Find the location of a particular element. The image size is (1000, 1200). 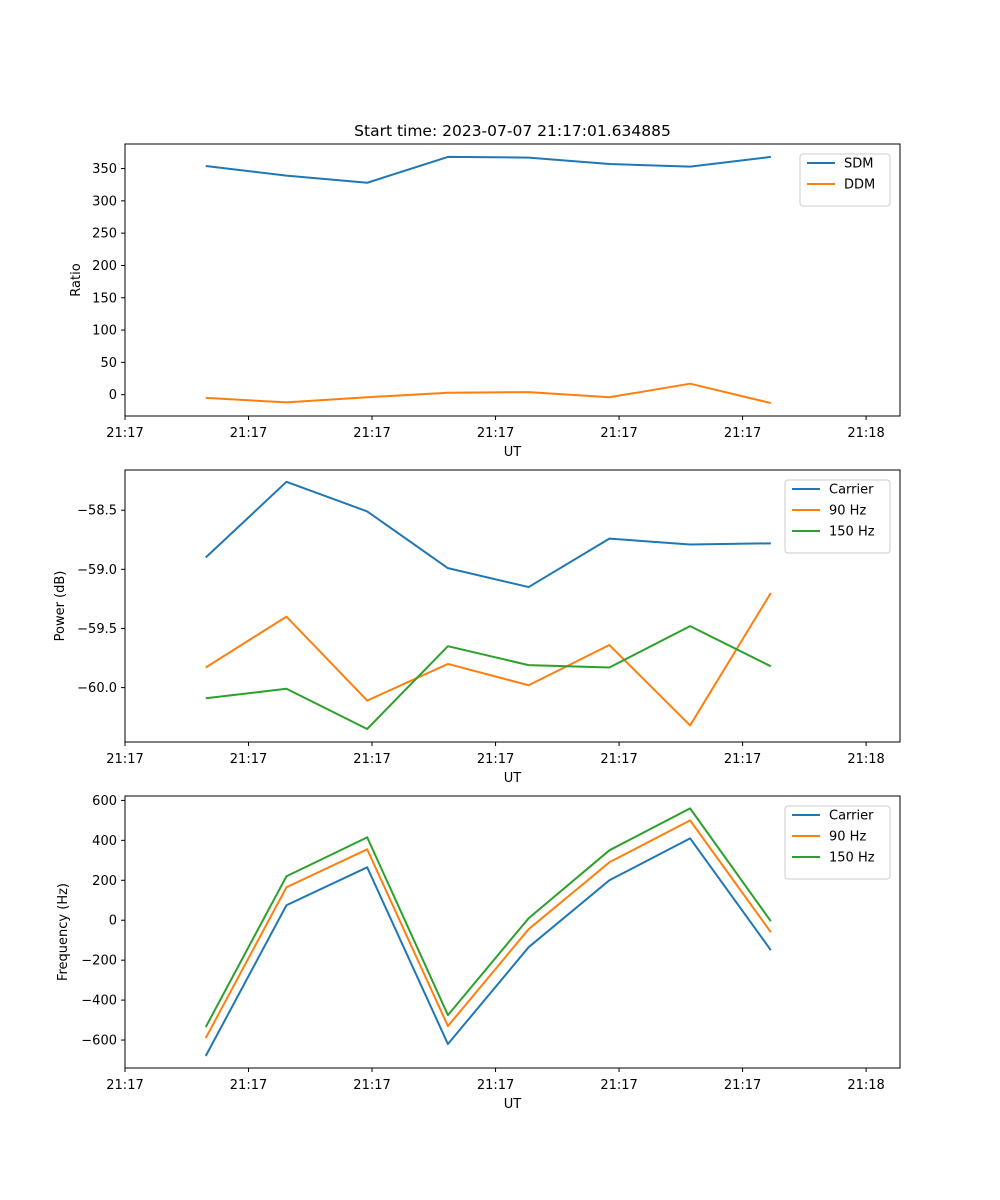

series-line-ddm is located at coordinates (488, 393).